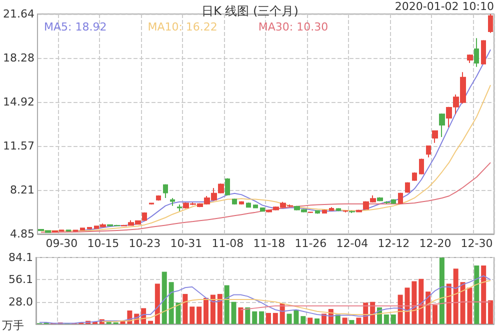  Describe the element at coordinates (103, 243) in the screenshot. I see `x-tick-label: 10-15` at that location.